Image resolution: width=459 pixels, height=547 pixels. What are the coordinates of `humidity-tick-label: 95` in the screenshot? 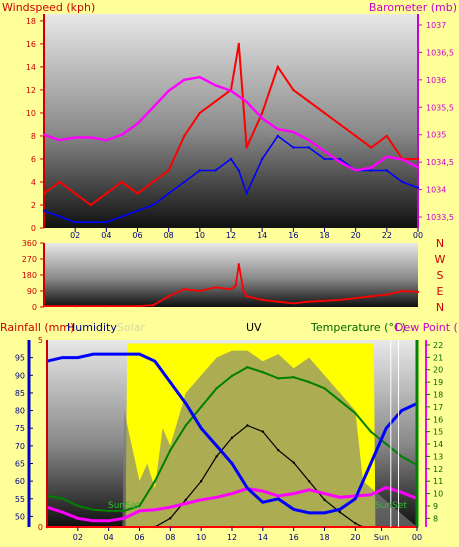 It's located at (20, 358).